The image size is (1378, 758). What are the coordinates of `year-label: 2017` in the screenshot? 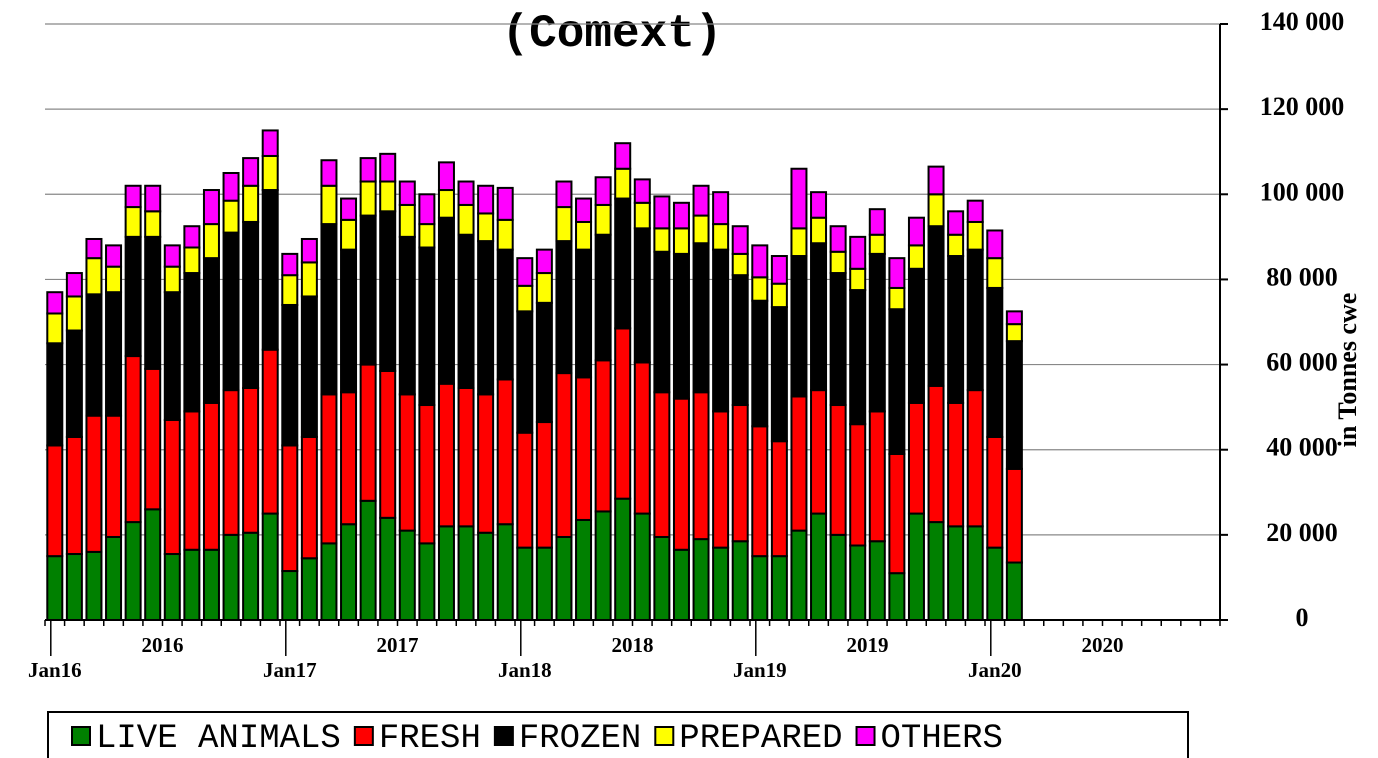 It's located at (398, 645).